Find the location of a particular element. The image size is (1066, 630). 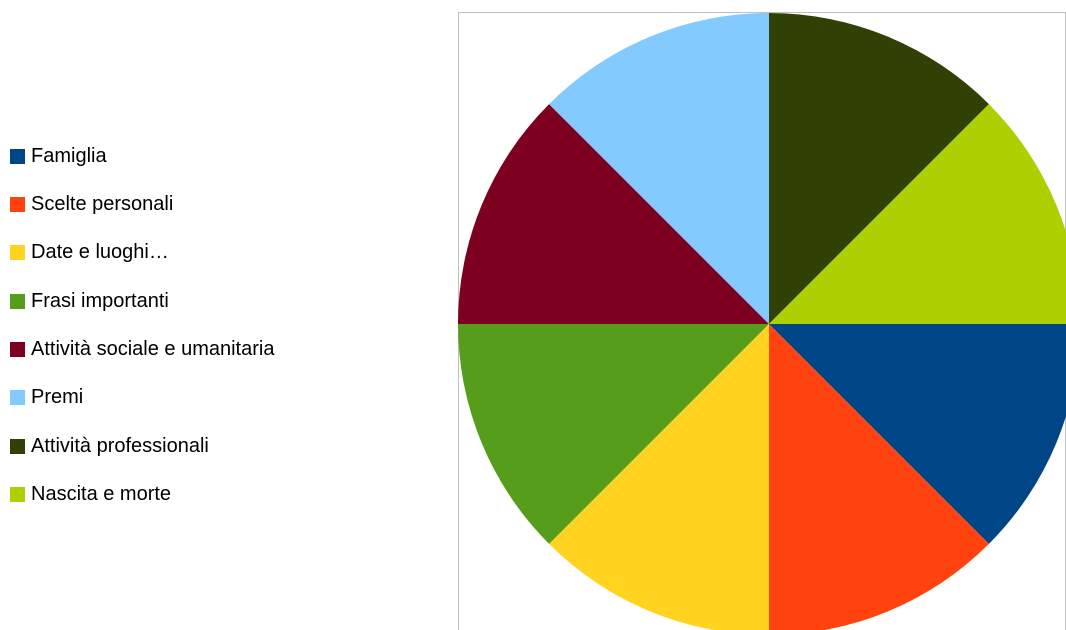

legend-item: Attività professionali is located at coordinates (142, 446).